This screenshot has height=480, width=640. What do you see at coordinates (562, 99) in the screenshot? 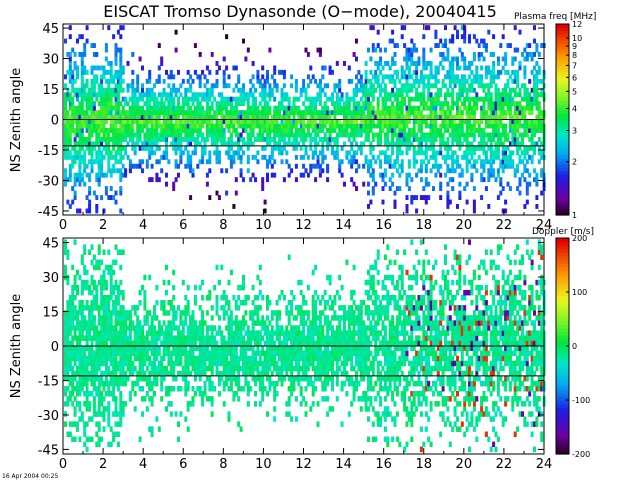
I see `colorbar-segment` at bounding box center [562, 99].